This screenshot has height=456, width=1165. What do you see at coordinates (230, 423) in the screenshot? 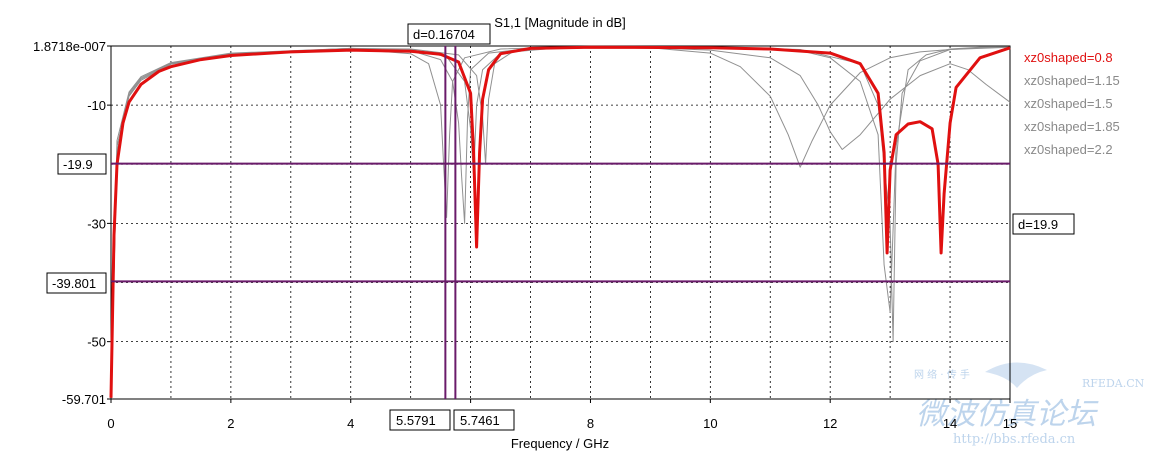
I see `x-tick-label: 2` at bounding box center [230, 423].